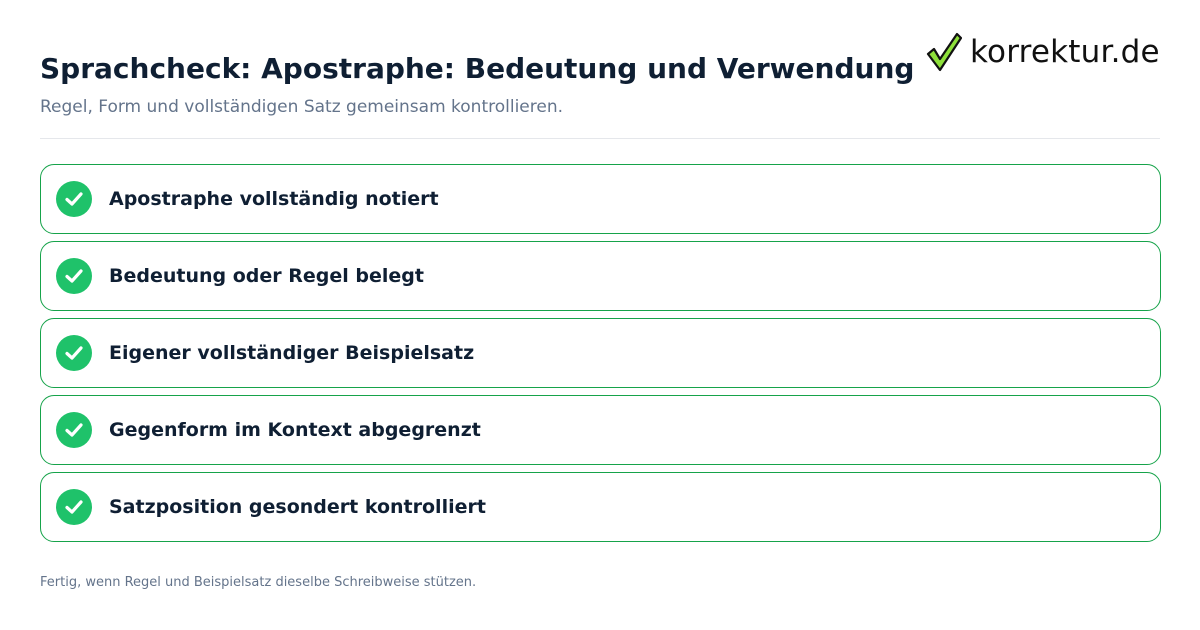 The image size is (1200, 630). Describe the element at coordinates (600, 199) in the screenshot. I see `checklist-item: Apostraphe vollständig notiert` at that location.